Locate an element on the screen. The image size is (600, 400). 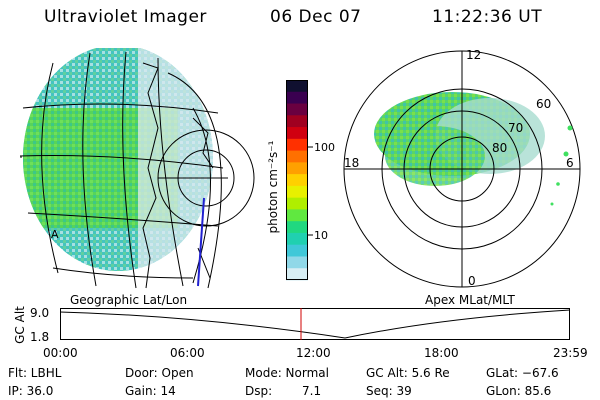
gain-info: Gain: 14 is located at coordinates (150, 391).